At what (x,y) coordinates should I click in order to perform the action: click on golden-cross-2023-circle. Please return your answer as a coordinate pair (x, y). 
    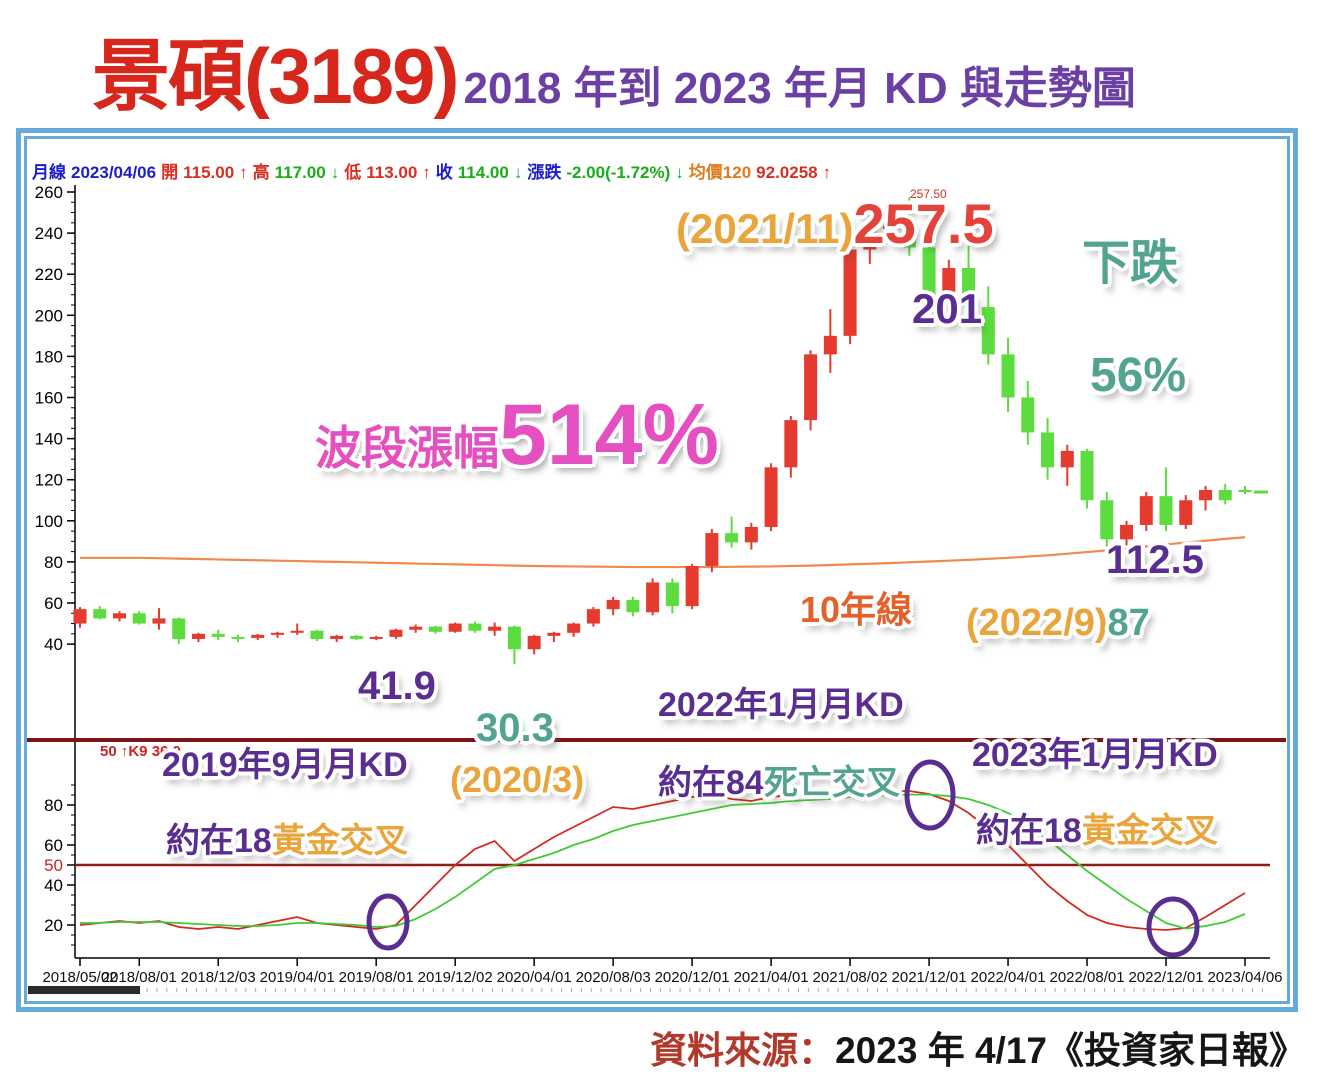
    Looking at the image, I should click on (1173, 927).